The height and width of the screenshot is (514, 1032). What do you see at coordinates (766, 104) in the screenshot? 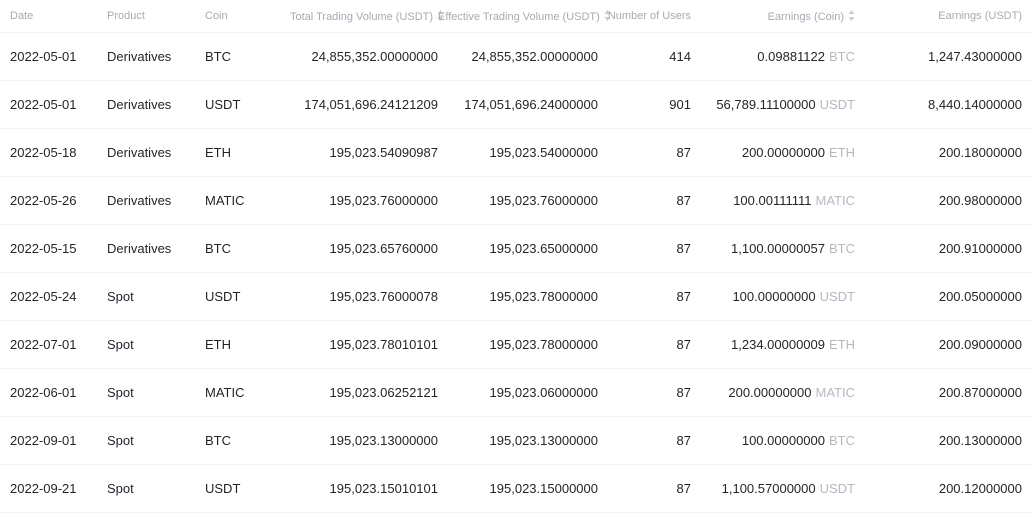
I see `earnings-coin-value: 56,789.11100000` at bounding box center [766, 104].